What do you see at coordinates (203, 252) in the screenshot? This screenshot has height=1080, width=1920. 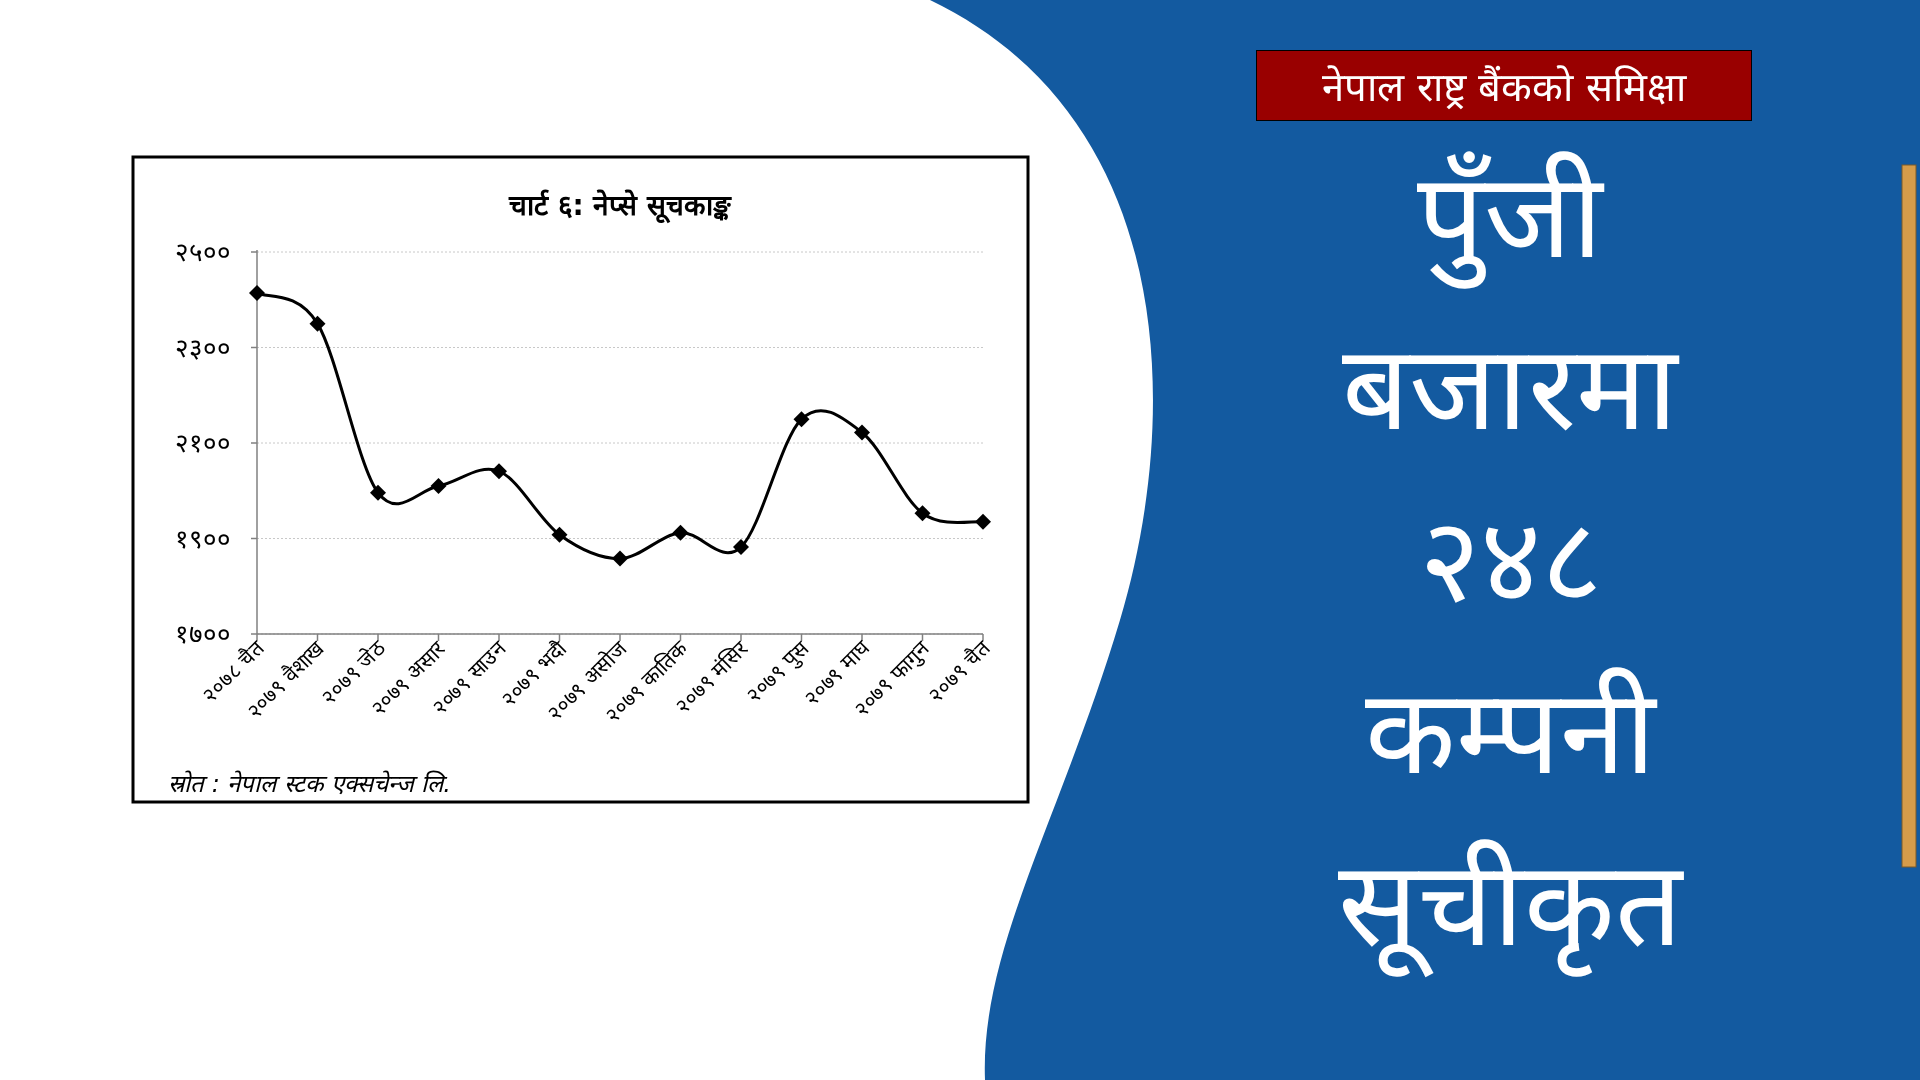 I see `y-tick-label: २५००` at bounding box center [203, 252].